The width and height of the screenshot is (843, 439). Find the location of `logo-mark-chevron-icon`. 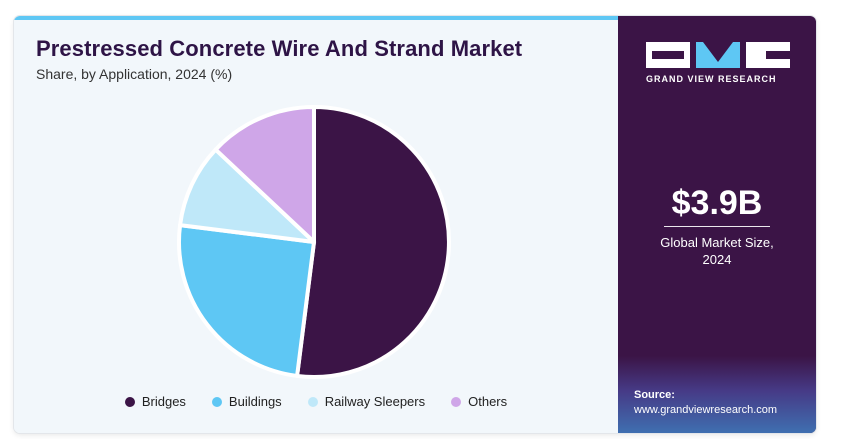

logo-mark-chevron-icon is located at coordinates (718, 55).